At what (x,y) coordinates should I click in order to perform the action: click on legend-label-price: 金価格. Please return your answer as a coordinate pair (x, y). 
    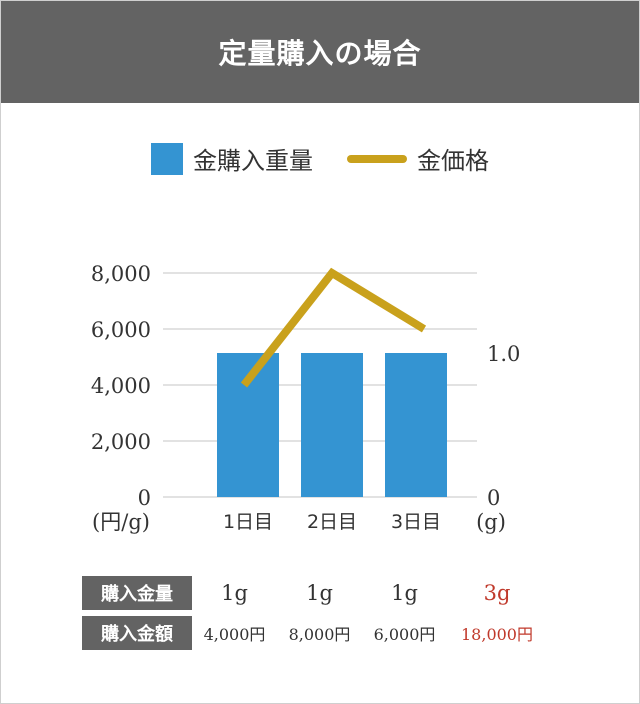
    Looking at the image, I should click on (453, 161).